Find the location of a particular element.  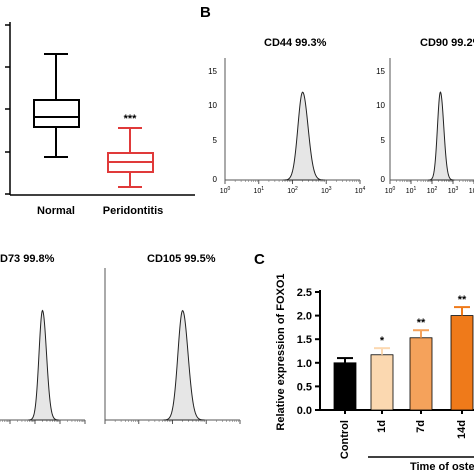

histogram-title: CD90 99.2% is located at coordinates (447, 43).